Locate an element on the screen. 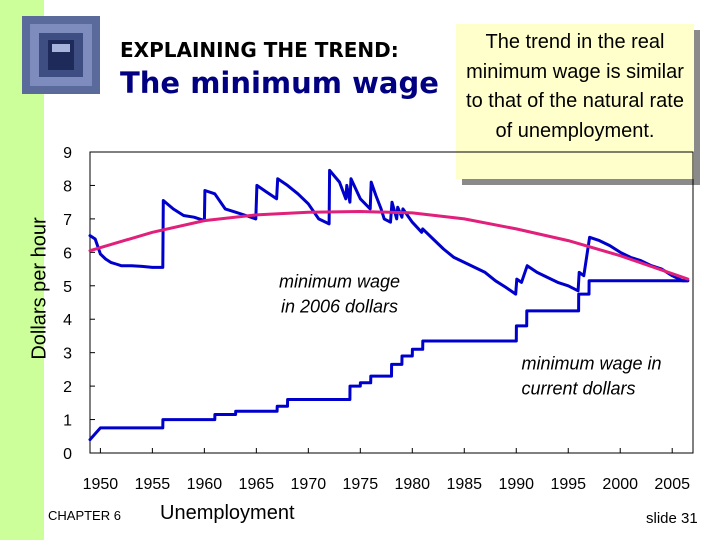 The width and height of the screenshot is (720, 540). x-tick-label: 1950 is located at coordinates (101, 484).